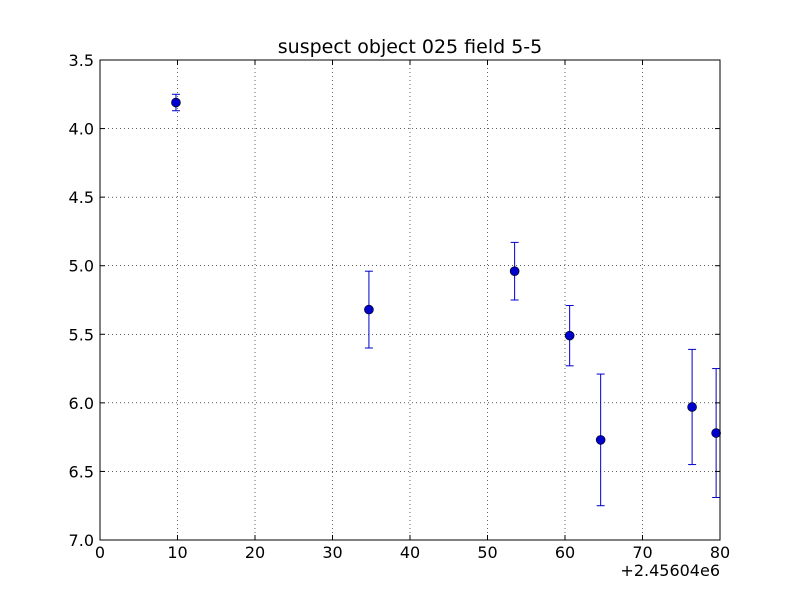  I want to click on y-tick-label: 6.0, so click(81, 403).